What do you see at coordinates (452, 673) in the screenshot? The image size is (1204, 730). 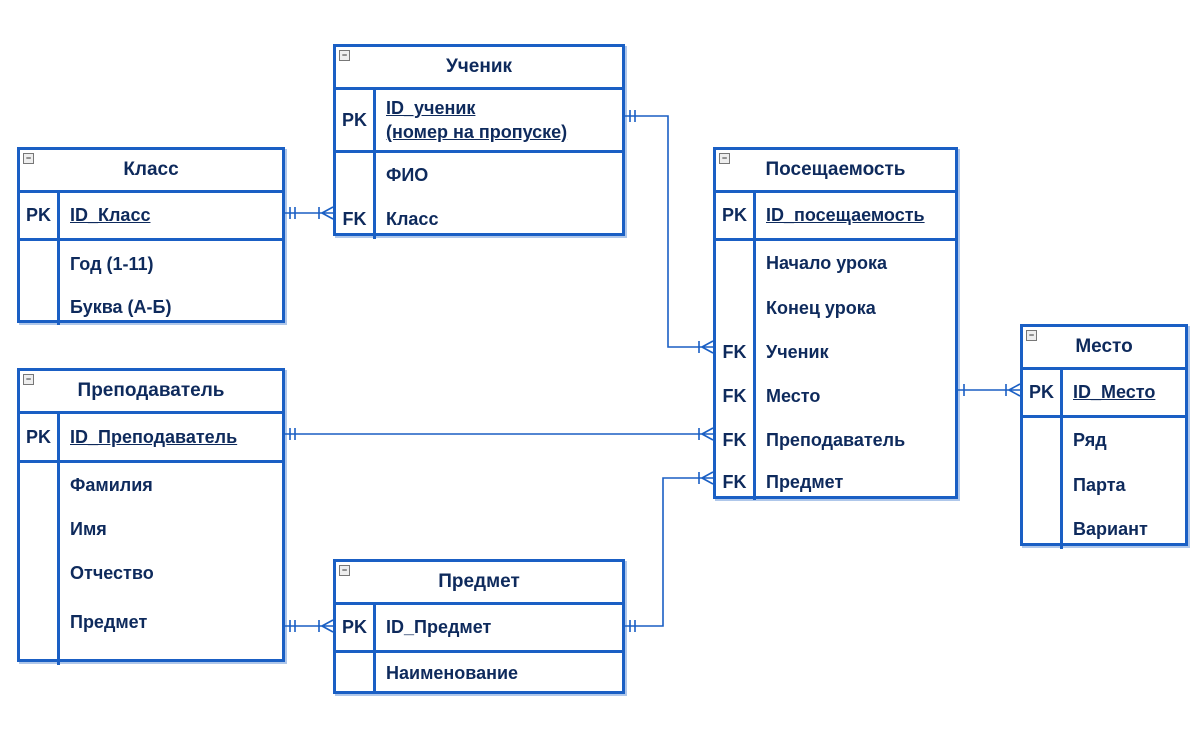 I see `field-naimenovanie: Наименование` at bounding box center [452, 673].